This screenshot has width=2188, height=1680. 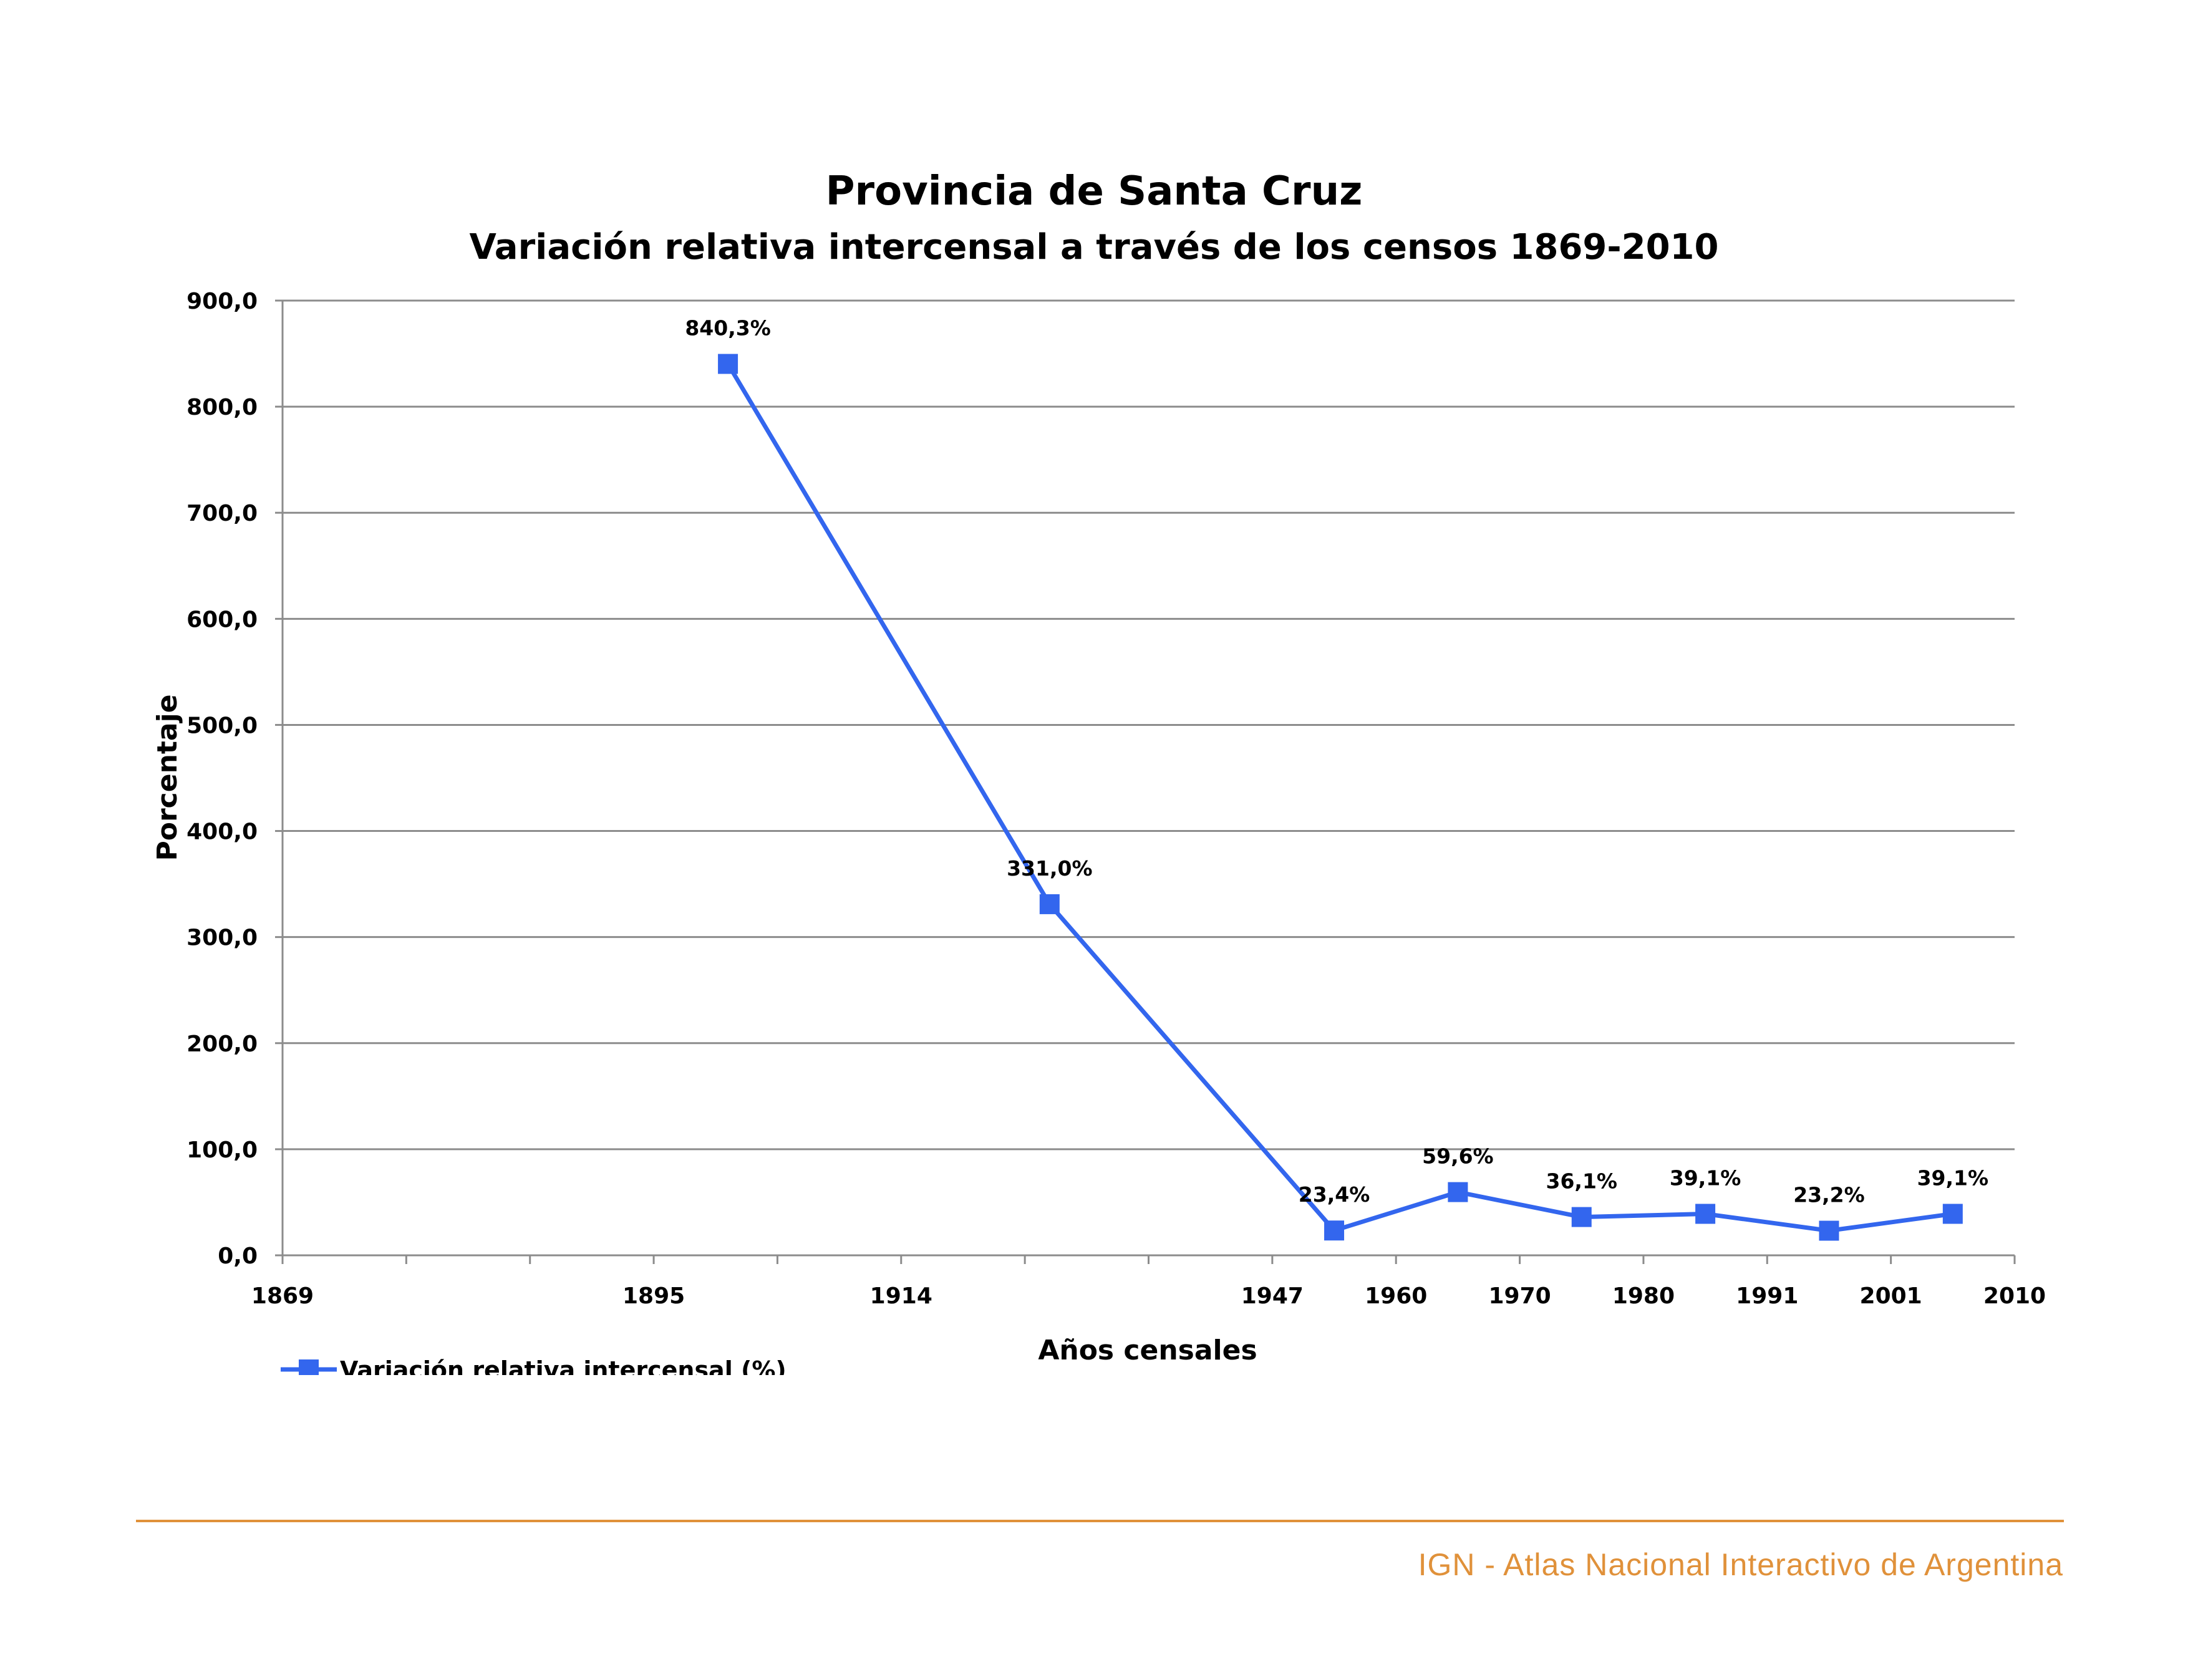 What do you see at coordinates (1767, 1296) in the screenshot?
I see `x-tick-label: 1991` at bounding box center [1767, 1296].